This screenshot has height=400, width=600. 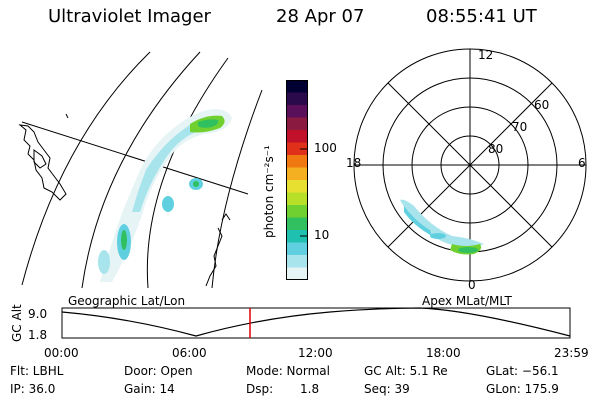 What do you see at coordinates (442, 227) in the screenshot?
I see `polar-aurora` at bounding box center [442, 227].